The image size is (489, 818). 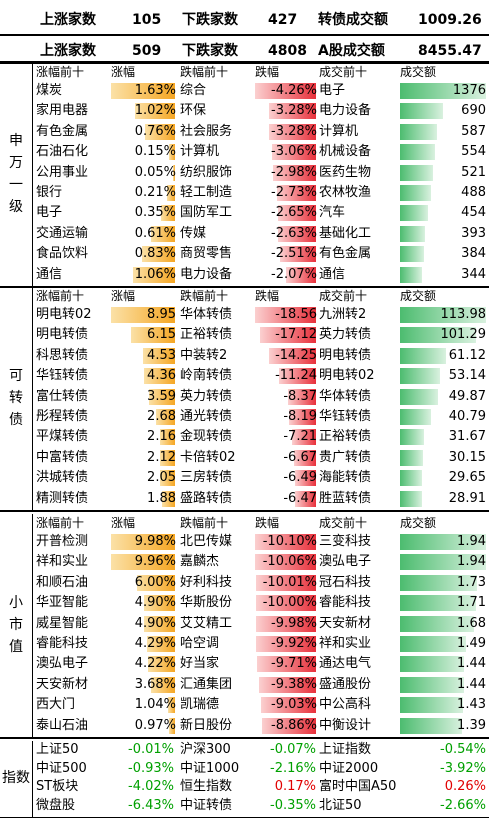 I want to click on index-name: 中证转债, so click(x=206, y=805).